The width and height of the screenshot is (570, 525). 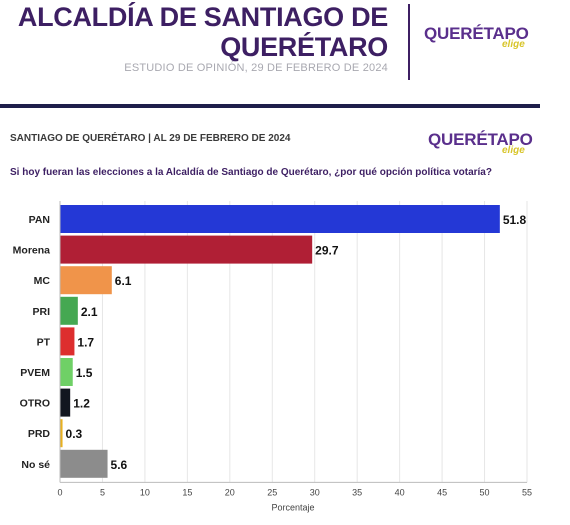 I want to click on category-label: PT, so click(x=44, y=342).